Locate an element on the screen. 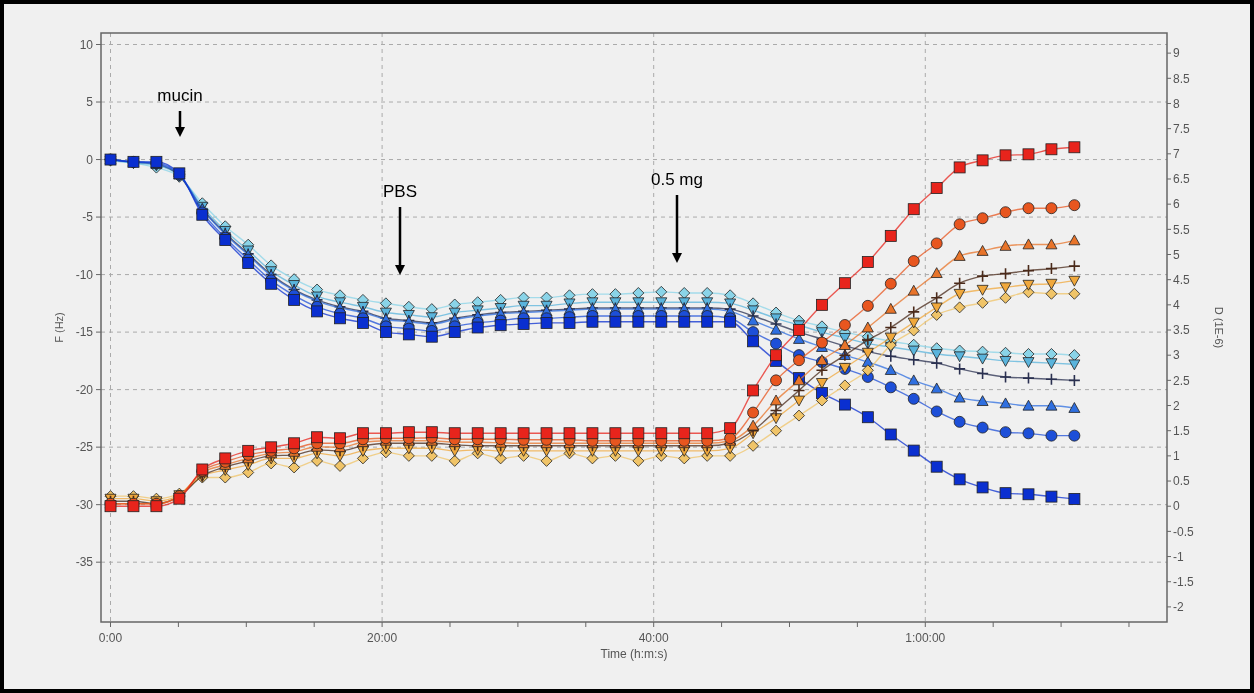  y2-tick-label: 5 is located at coordinates (1176, 254).